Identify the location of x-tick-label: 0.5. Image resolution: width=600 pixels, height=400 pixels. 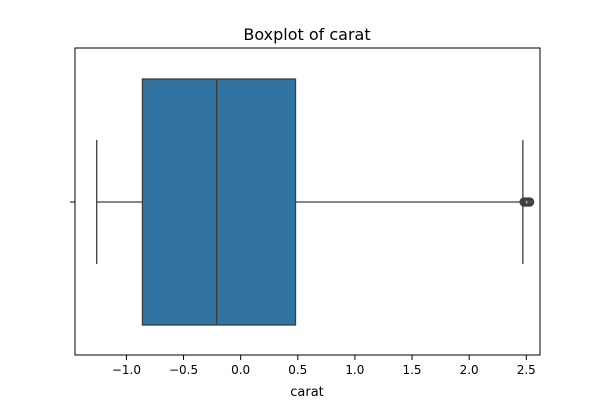
(297, 370).